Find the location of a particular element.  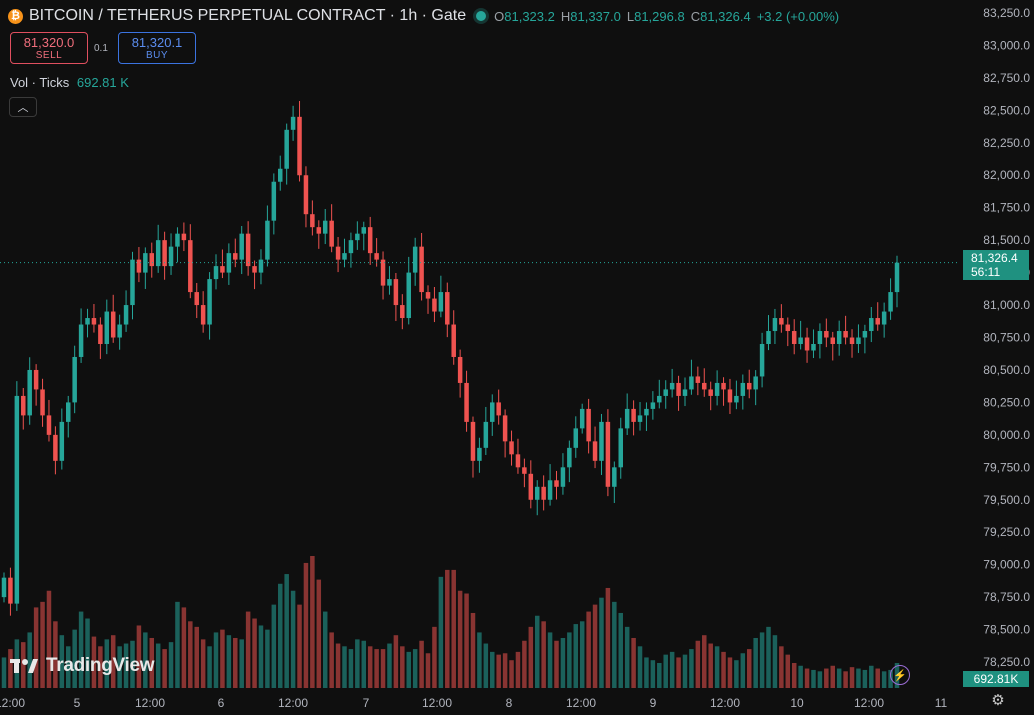

tradingview-logo: TradingView is located at coordinates (82, 666).